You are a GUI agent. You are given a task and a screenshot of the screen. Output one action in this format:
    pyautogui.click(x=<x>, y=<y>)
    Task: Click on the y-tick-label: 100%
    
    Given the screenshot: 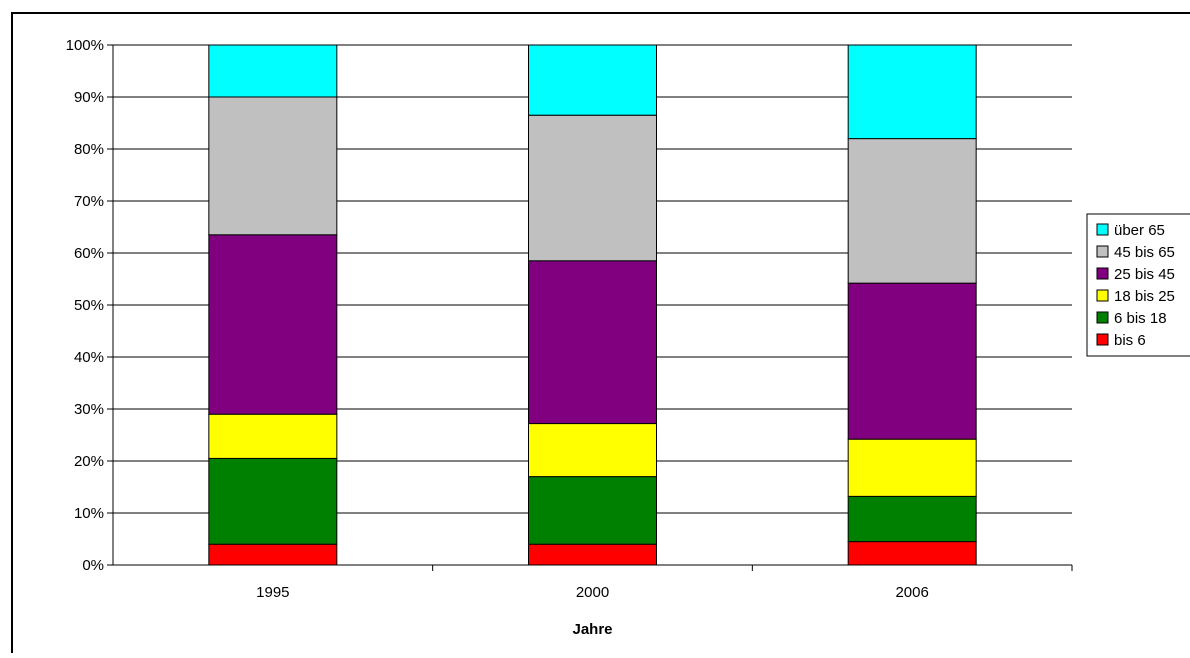 What is the action you would take?
    pyautogui.click(x=85, y=45)
    